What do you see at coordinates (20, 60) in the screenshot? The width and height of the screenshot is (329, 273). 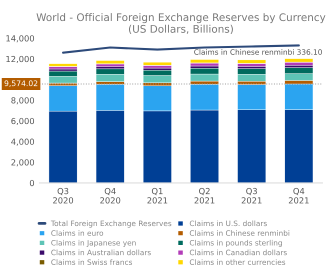 I see `y-tick-label: 12,000` at bounding box center [20, 60].